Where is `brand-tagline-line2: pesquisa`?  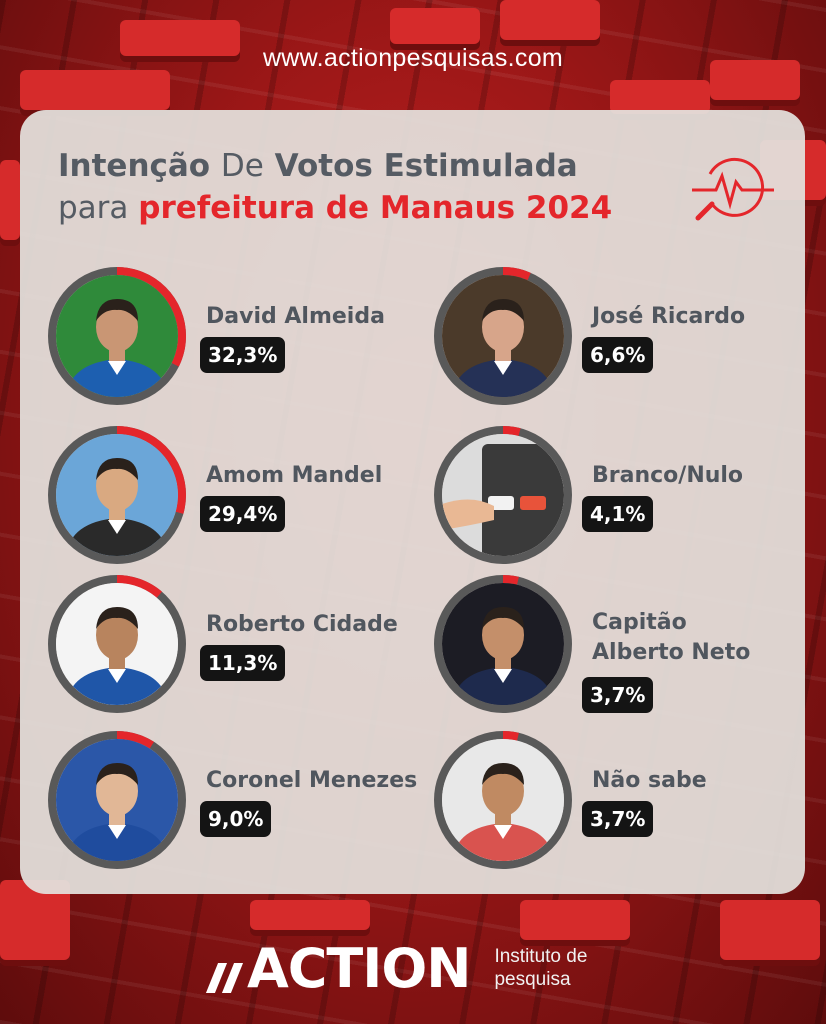 brand-tagline-line2: pesquisa is located at coordinates (532, 979).